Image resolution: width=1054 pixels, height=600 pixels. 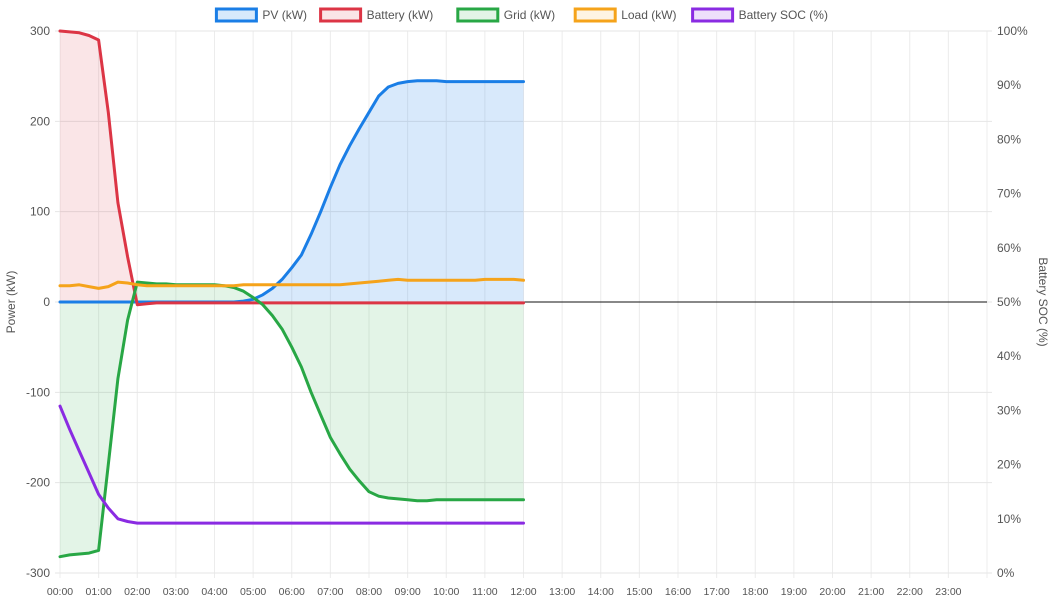 What do you see at coordinates (98, 592) in the screenshot?
I see `x-tick-label: 01:00` at bounding box center [98, 592].